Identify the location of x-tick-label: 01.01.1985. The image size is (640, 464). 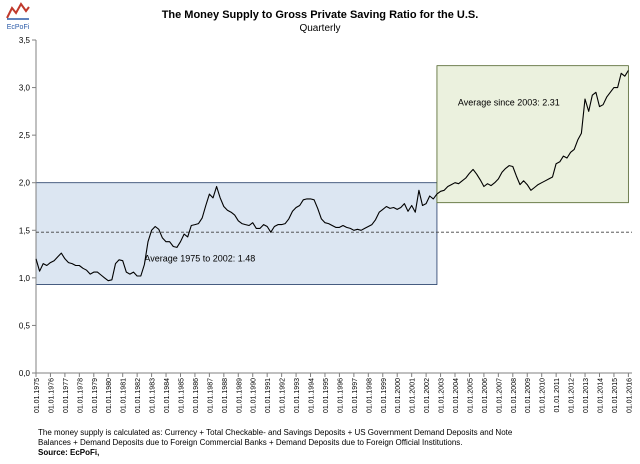
(181, 395).